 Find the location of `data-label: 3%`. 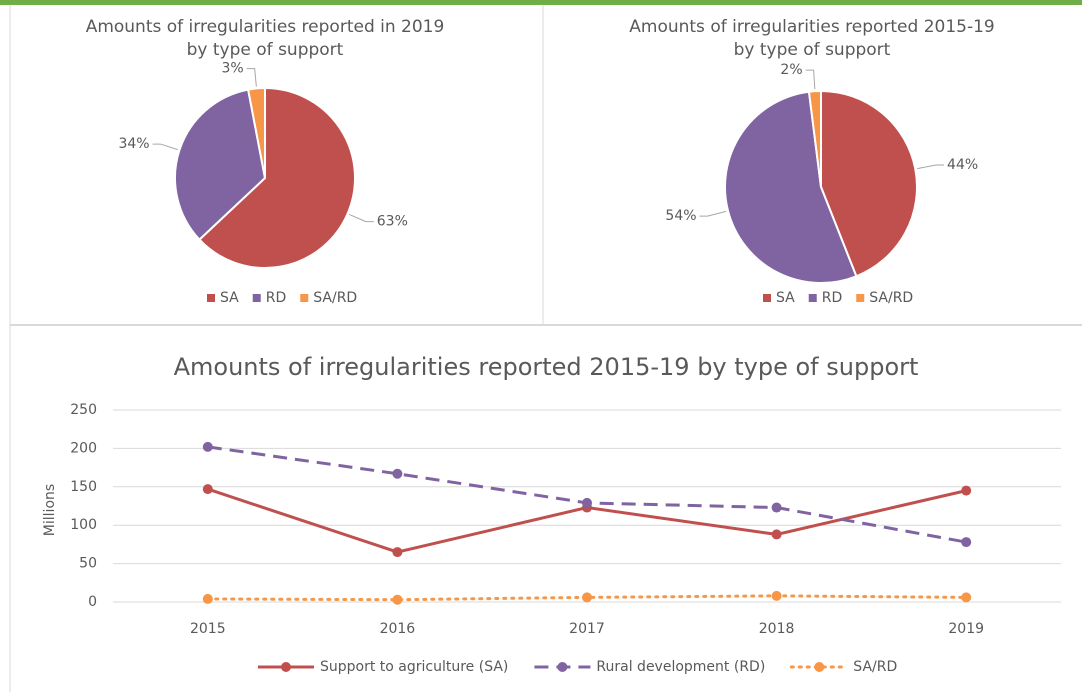

data-label: 3% is located at coordinates (232, 69).